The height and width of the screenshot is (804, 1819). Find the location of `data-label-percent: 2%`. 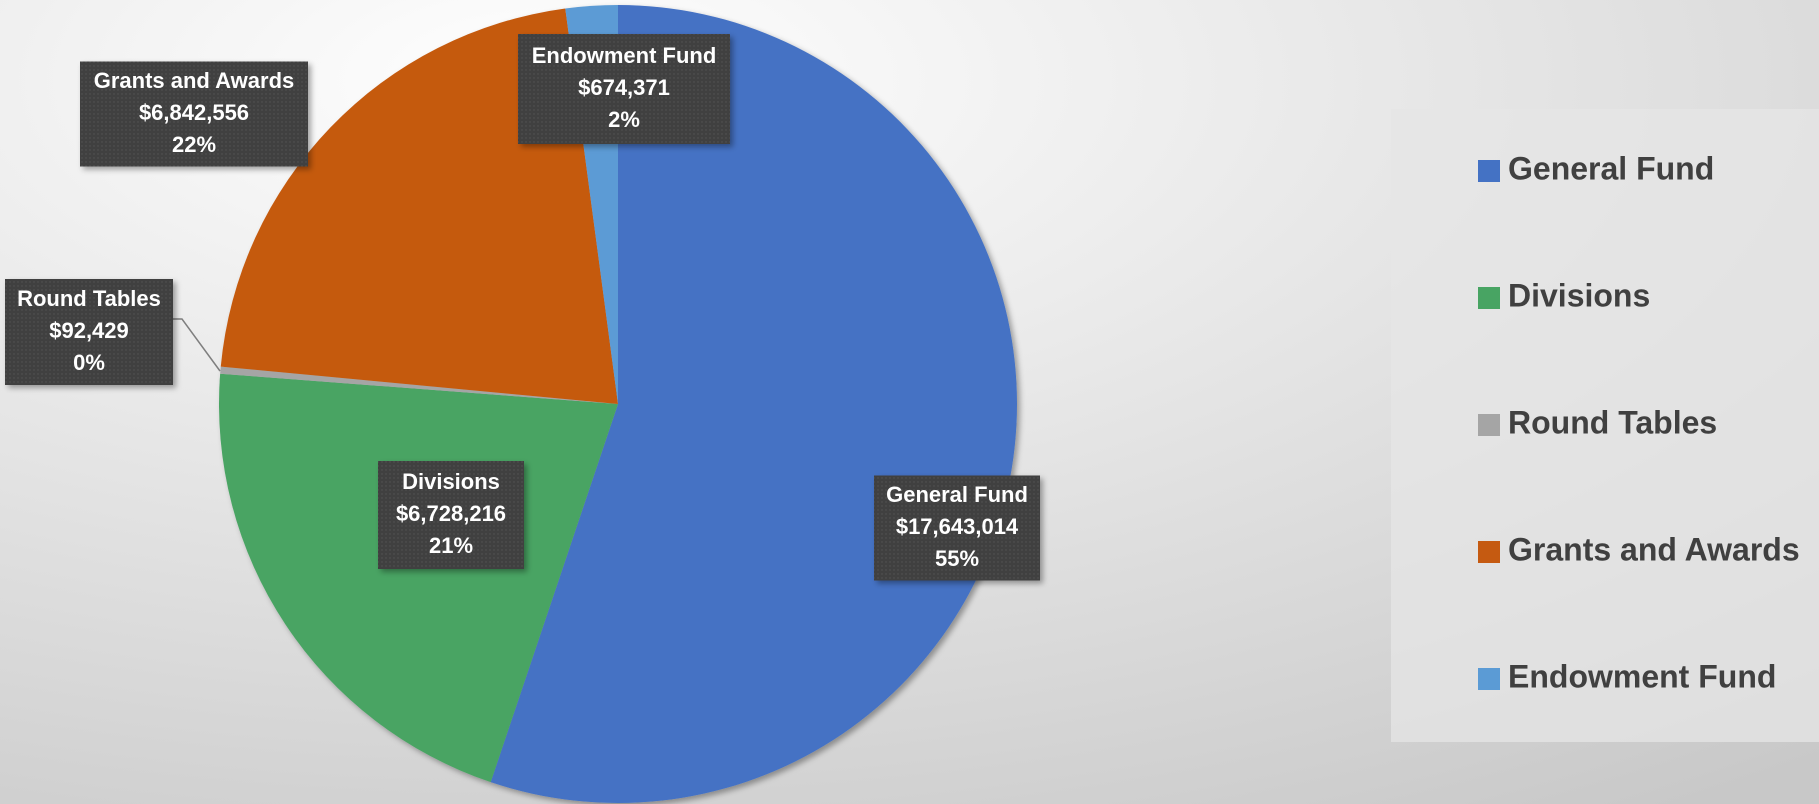

data-label-percent: 2% is located at coordinates (624, 119).